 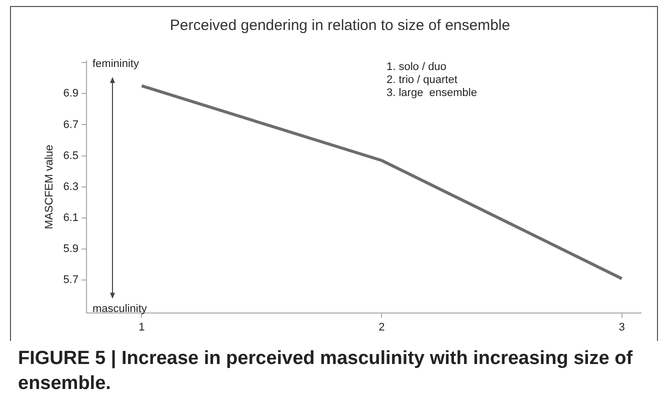 What do you see at coordinates (431, 93) in the screenshot?
I see `annotation: 3. large ensemble` at bounding box center [431, 93].